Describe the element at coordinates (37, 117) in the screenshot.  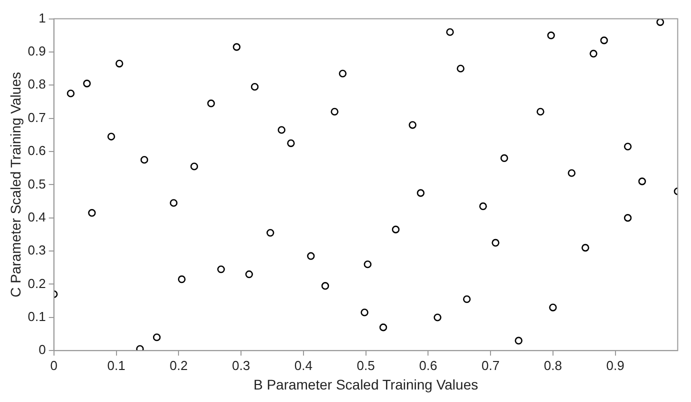
I see `y-tick-label: 0.7` at that location.